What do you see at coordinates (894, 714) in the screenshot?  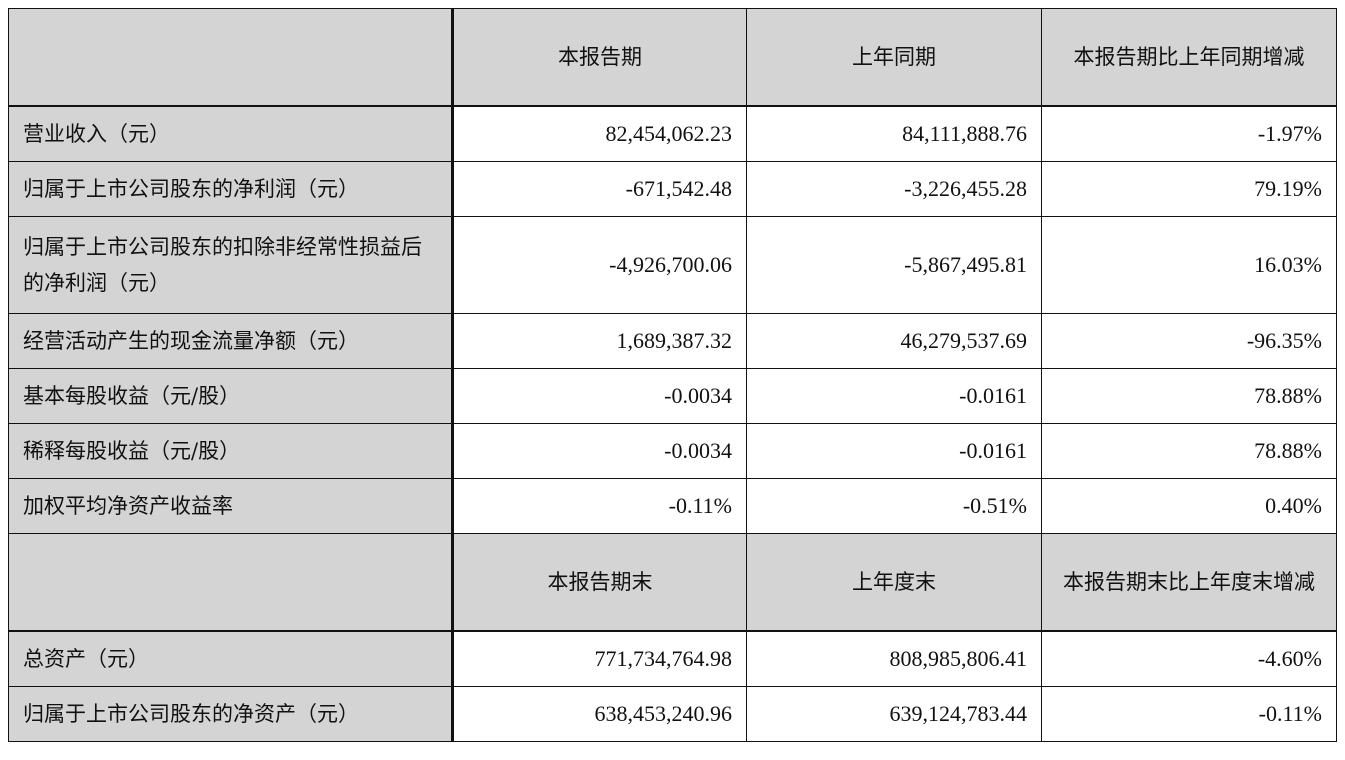 I see `cell-value: 639,124,783.44` at bounding box center [894, 714].